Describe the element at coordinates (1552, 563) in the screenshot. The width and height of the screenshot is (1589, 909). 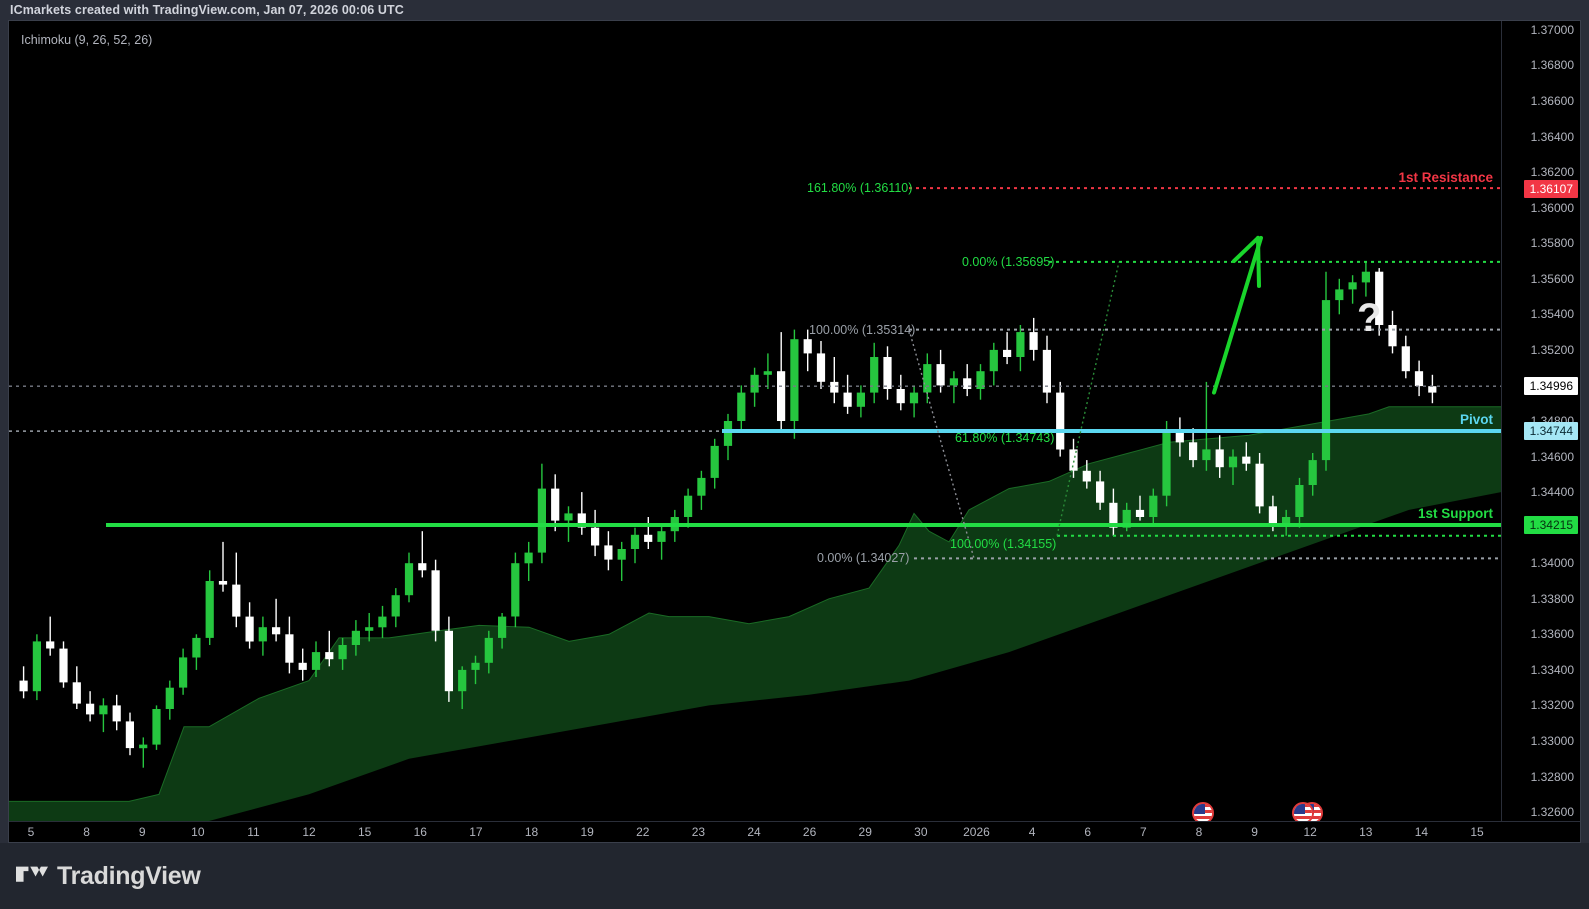
I see `price-axis-tick: 1.34000` at that location.